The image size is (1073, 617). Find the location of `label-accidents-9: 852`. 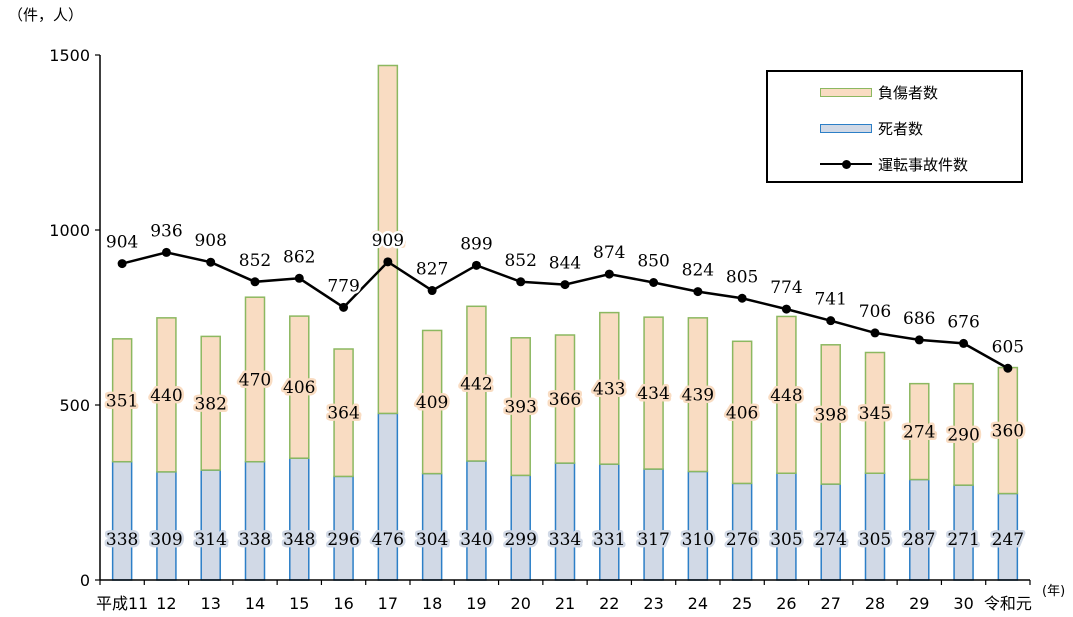

label-accidents-9: 852 is located at coordinates (520, 261).